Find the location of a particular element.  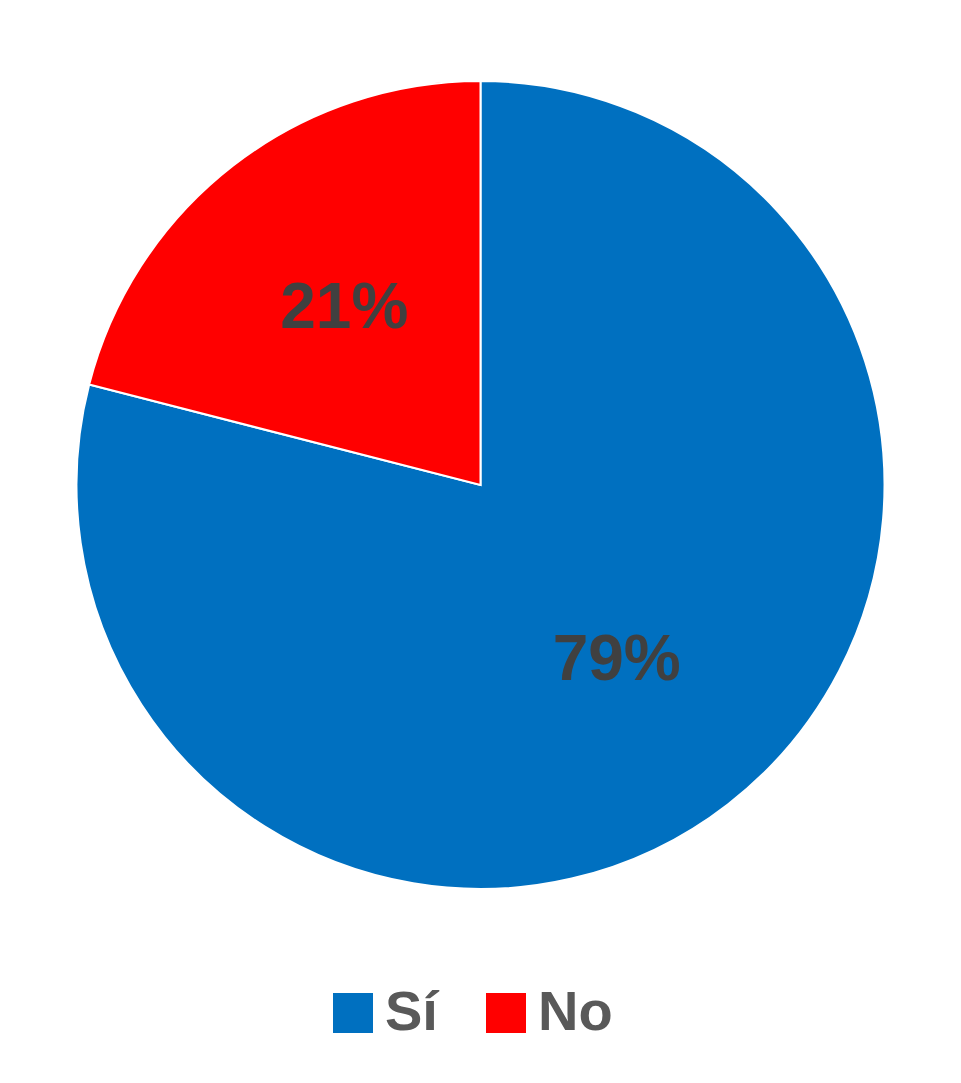

legend-label: No is located at coordinates (575, 1010).